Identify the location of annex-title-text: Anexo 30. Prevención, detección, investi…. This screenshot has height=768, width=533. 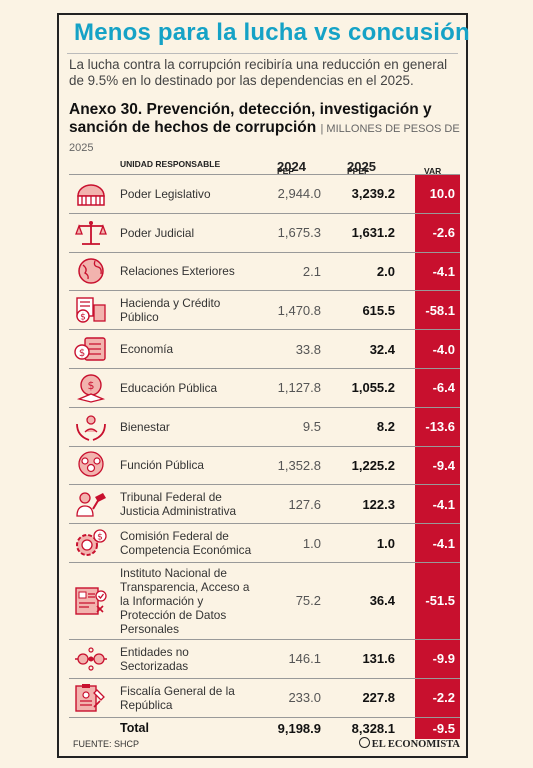
(250, 118).